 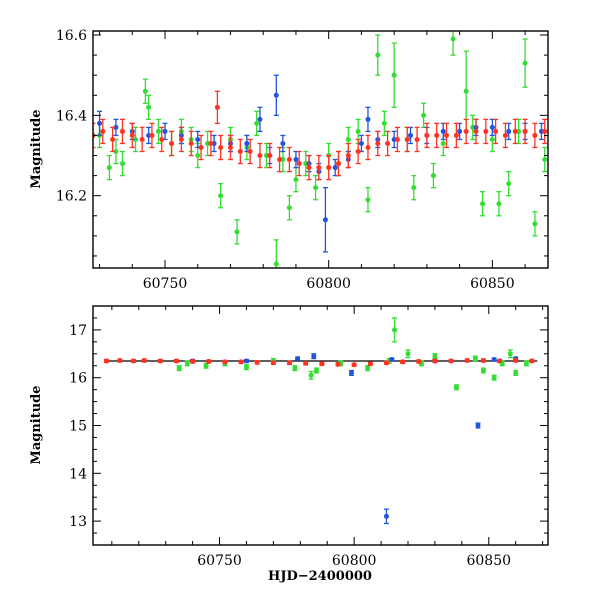 I want to click on y-tick-label: 16.2, so click(x=71, y=197).